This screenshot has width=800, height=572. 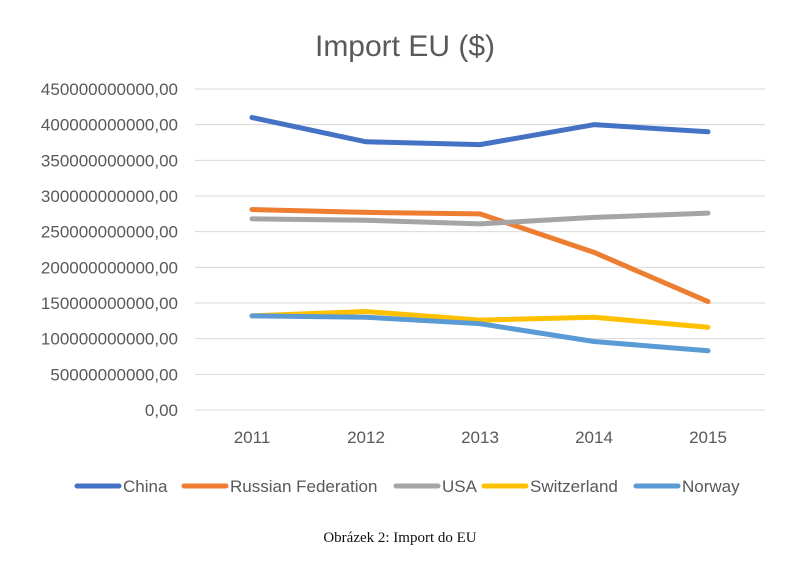 What do you see at coordinates (480, 333) in the screenshot?
I see `series-line-norway` at bounding box center [480, 333].